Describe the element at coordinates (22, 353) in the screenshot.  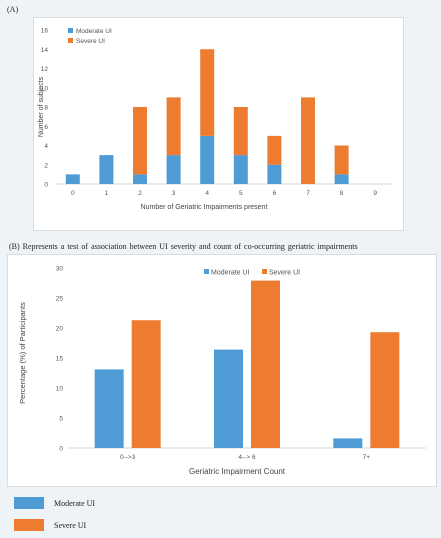
I see `y-axis-title: Percentage (%) of Participants` at that location.